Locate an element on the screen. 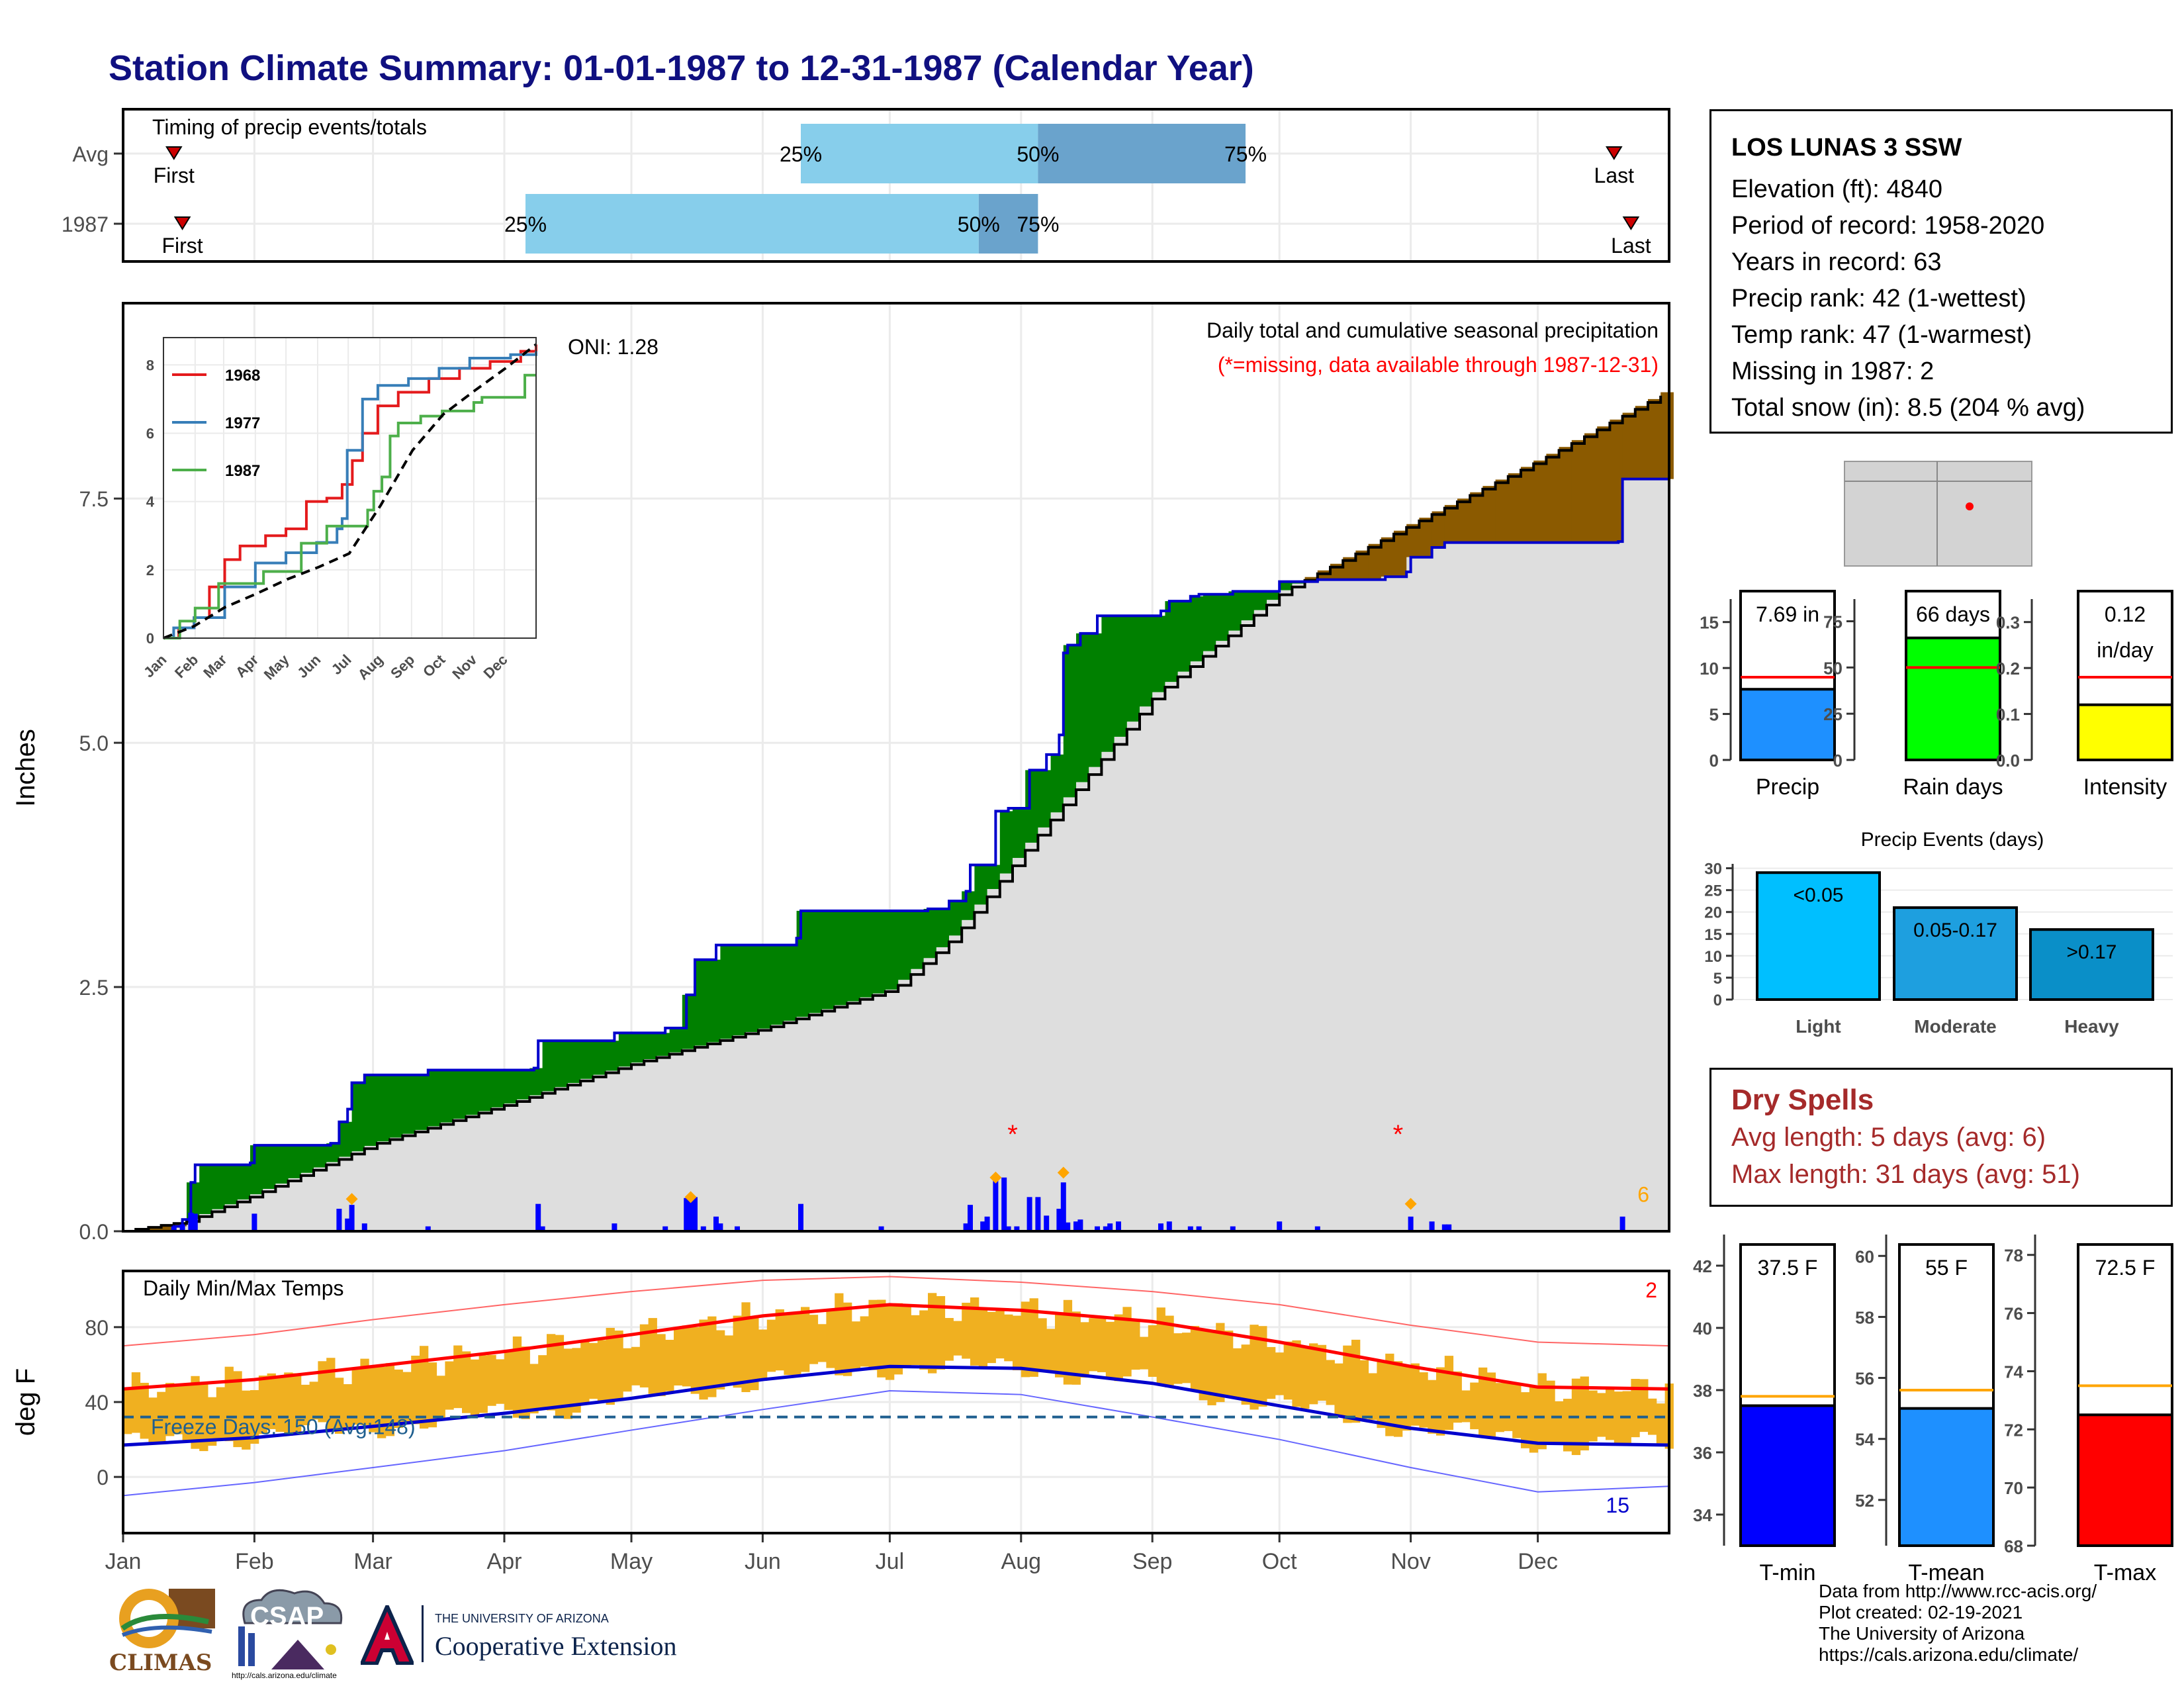 Image resolution: width=2184 pixels, height=1688 pixels. timing-label-firstlast: Last is located at coordinates (1631, 246).